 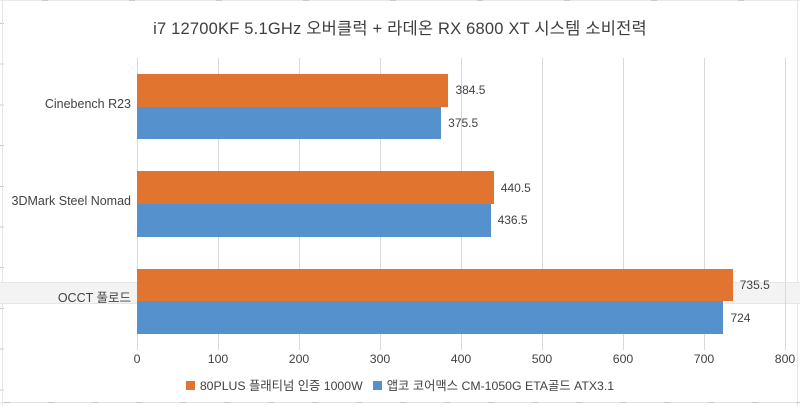 I want to click on legend-label: 앱코 코어맥스 CM-1050G ETA골드 ATX3.1, so click(x=500, y=386).